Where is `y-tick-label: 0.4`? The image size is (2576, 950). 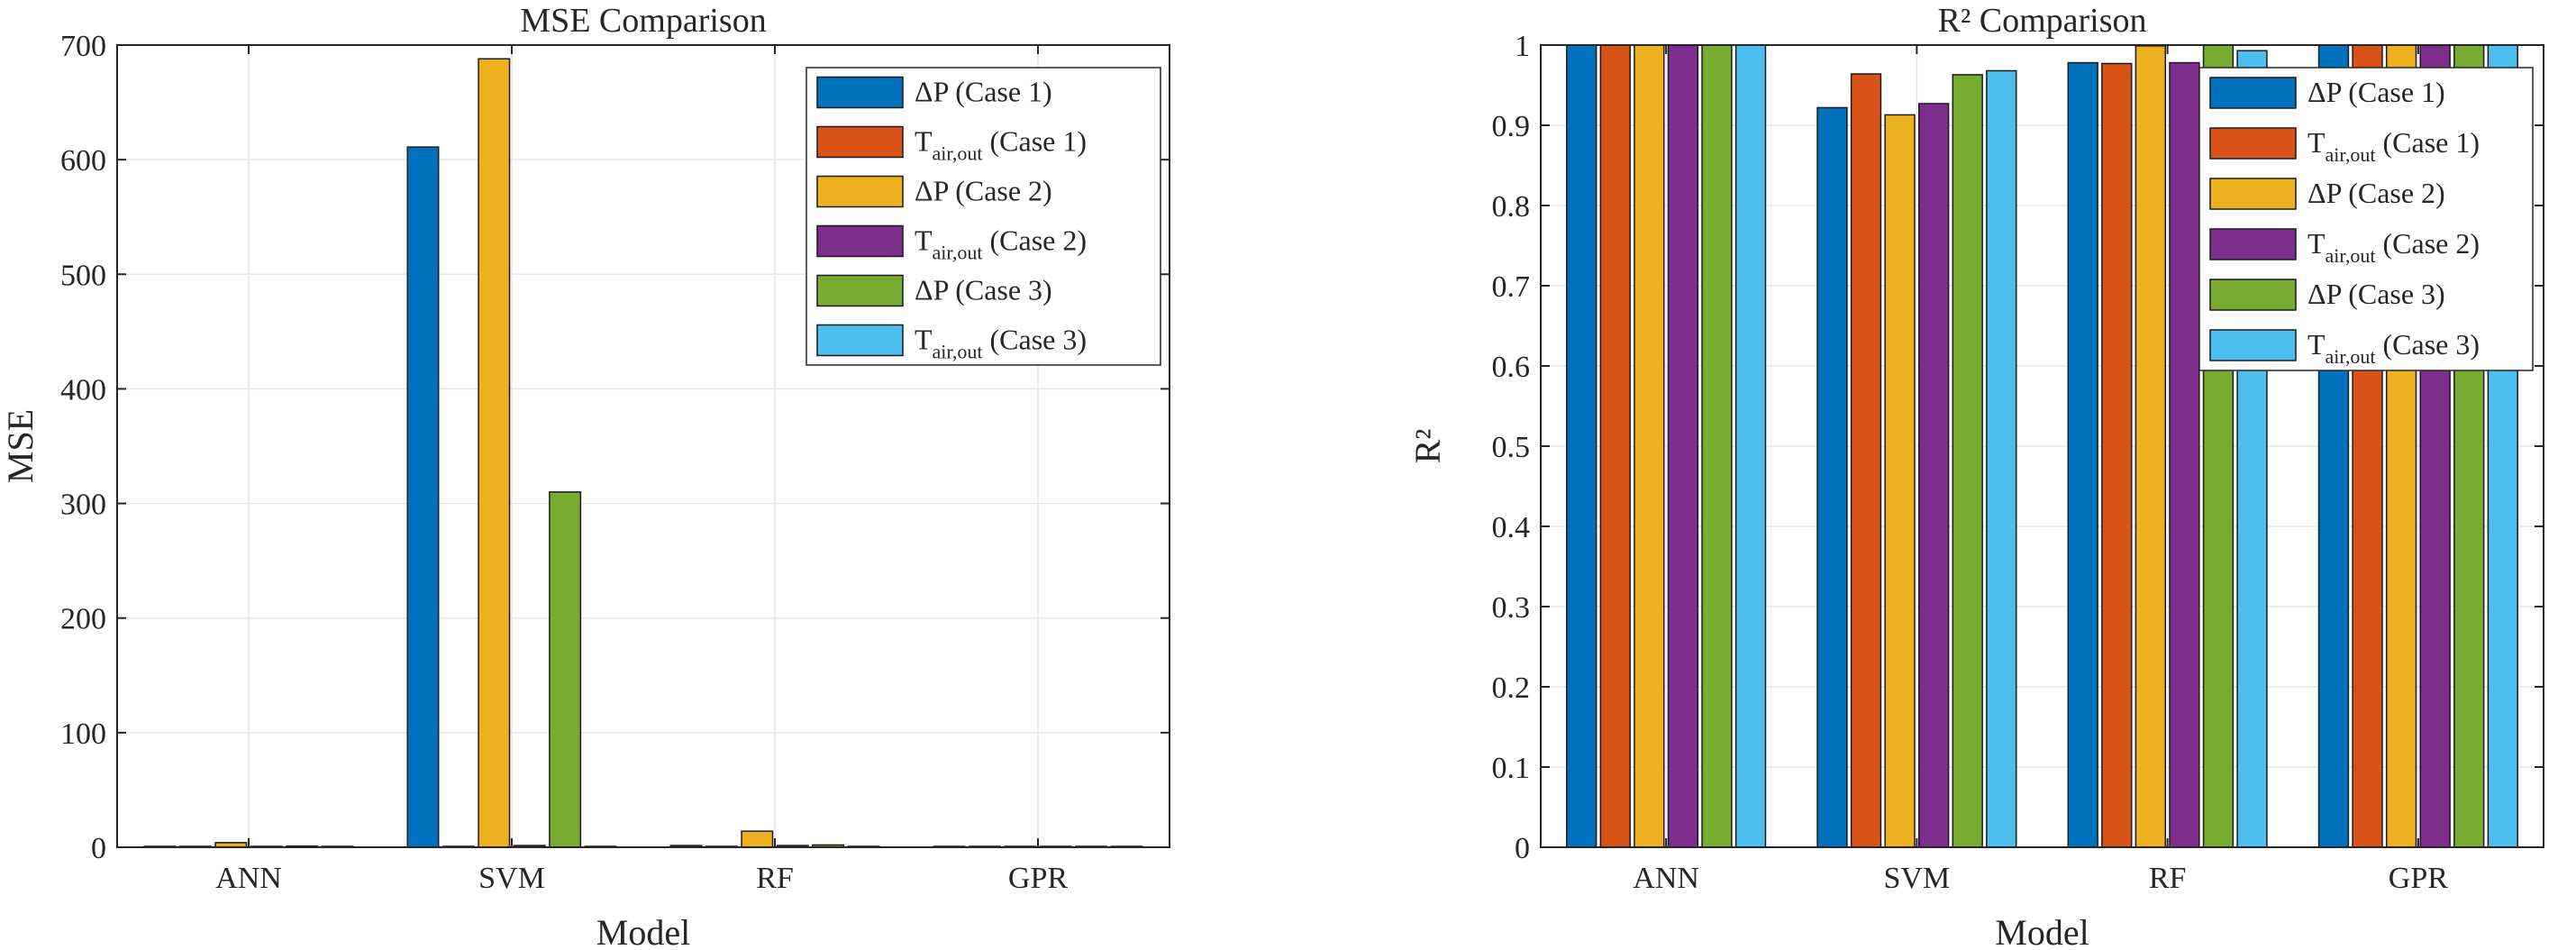 y-tick-label: 0.4 is located at coordinates (1511, 527).